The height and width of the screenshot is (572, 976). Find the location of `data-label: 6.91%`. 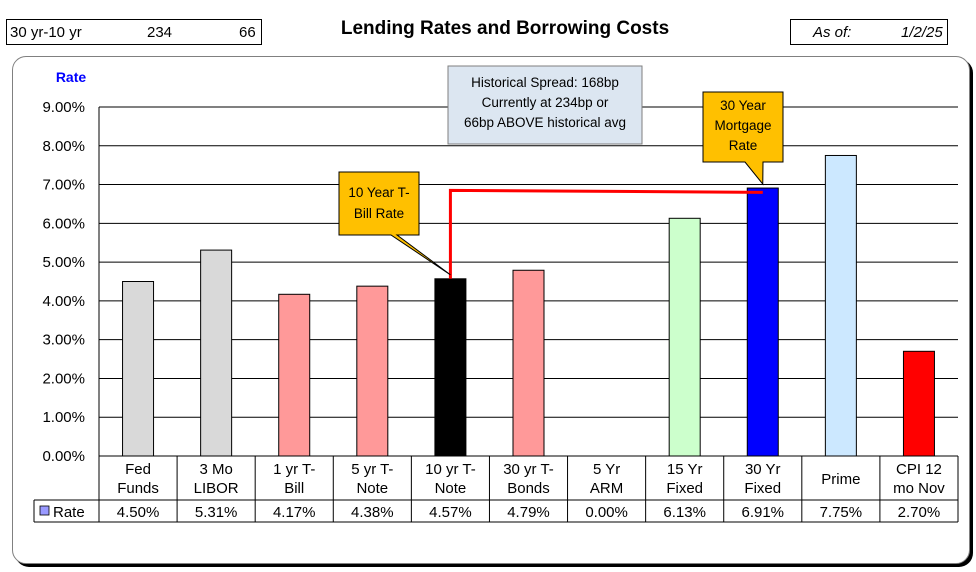

data-label: 6.91% is located at coordinates (762, 512).